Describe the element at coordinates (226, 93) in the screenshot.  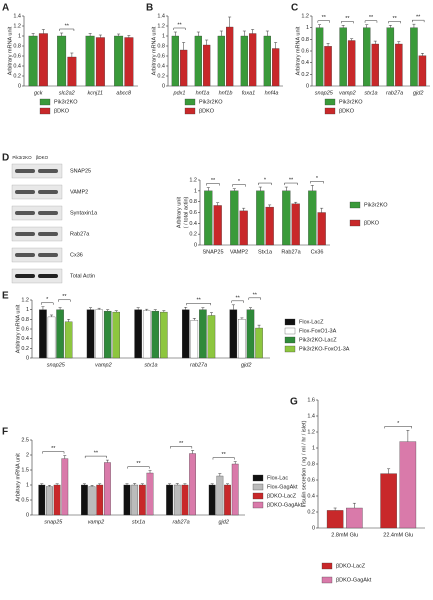
I see `x-tick-label: hnf1b` at that location.